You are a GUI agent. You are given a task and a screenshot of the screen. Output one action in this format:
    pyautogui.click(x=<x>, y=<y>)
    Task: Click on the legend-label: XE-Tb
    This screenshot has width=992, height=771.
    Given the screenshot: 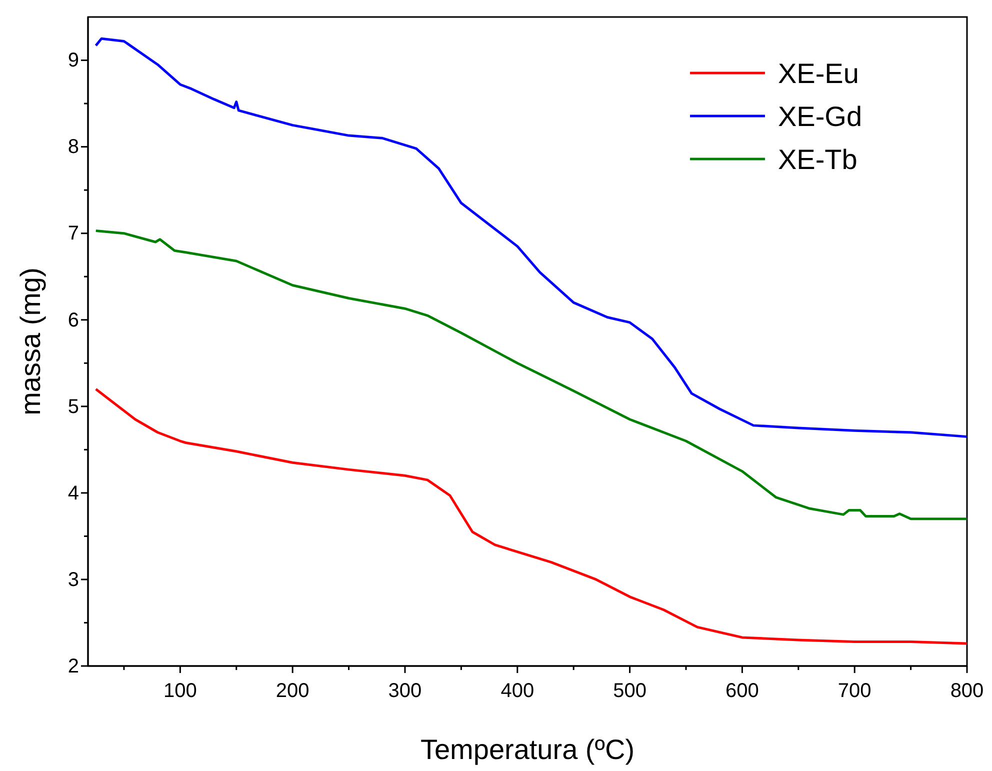 What is the action you would take?
    pyautogui.click(x=818, y=159)
    